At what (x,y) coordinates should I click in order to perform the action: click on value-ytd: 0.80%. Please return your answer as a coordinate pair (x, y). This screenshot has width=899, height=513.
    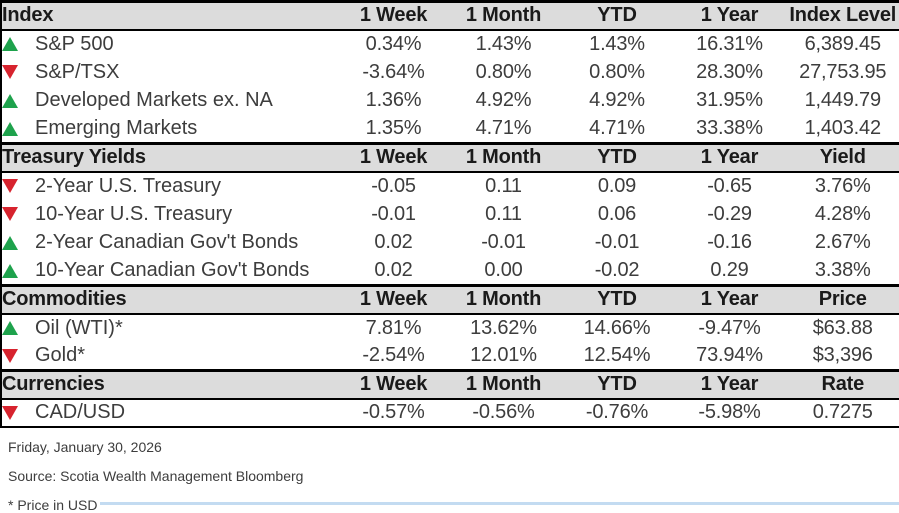
    Looking at the image, I should click on (617, 72).